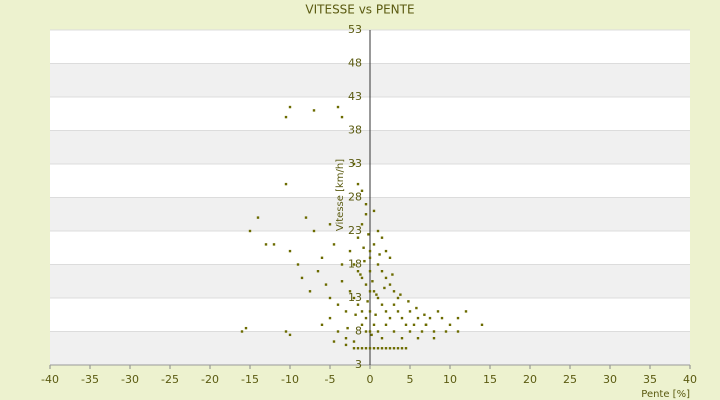 This screenshot has height=400, width=720. What do you see at coordinates (355, 197) in the screenshot?
I see `y-tick-label: 28` at bounding box center [355, 197].